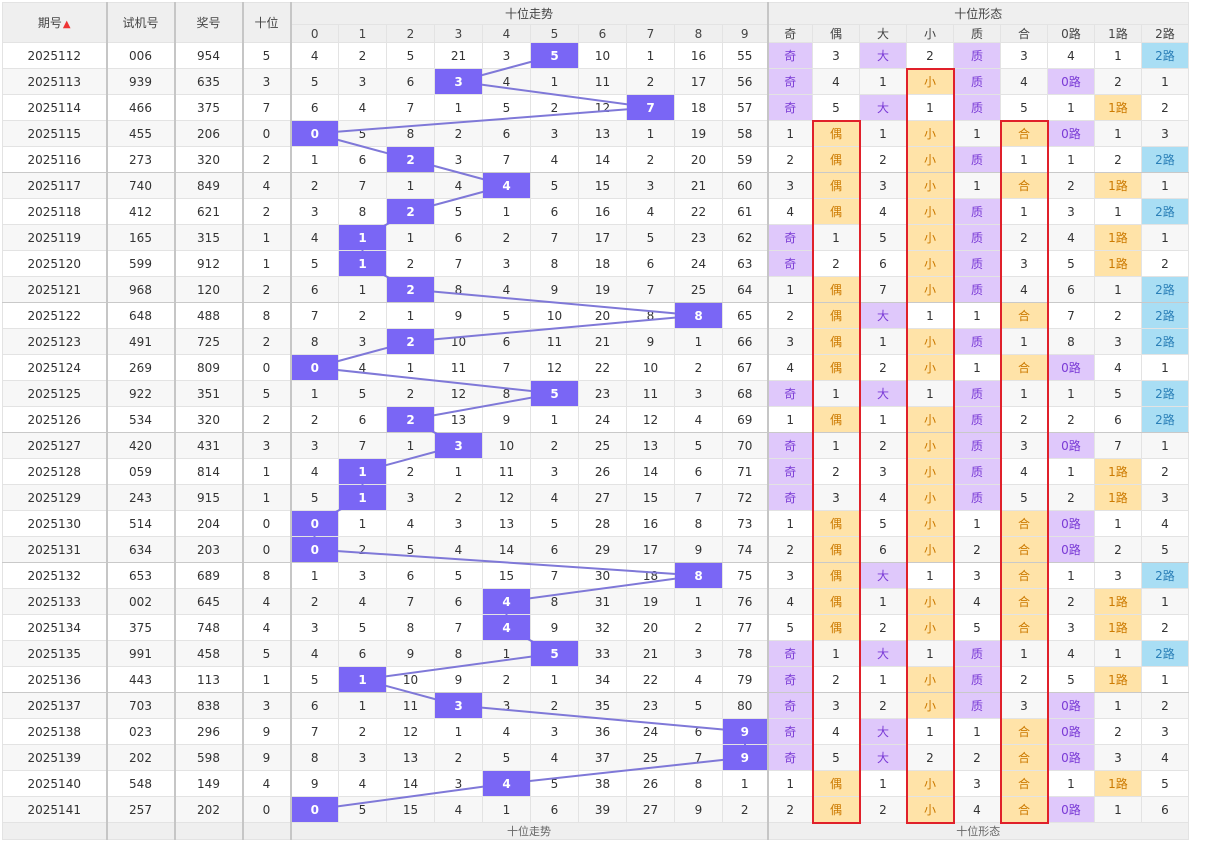  Describe the element at coordinates (209, 757) in the screenshot. I see `prize-number-cell: 598` at that location.